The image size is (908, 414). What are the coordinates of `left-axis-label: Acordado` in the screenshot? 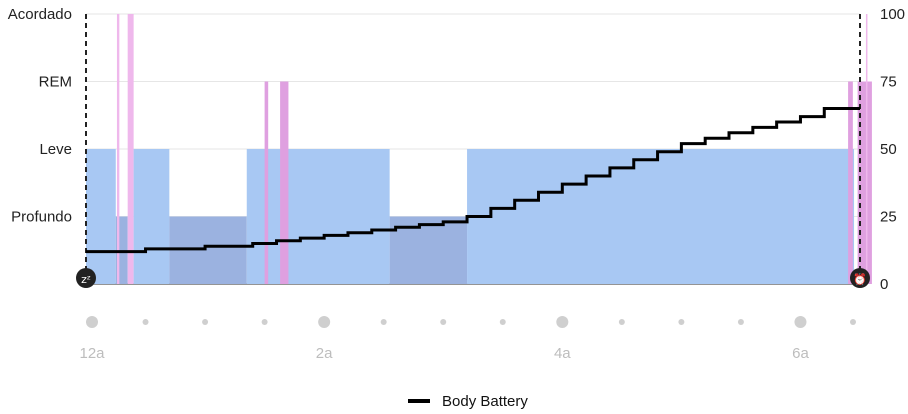 It's located at (40, 14).